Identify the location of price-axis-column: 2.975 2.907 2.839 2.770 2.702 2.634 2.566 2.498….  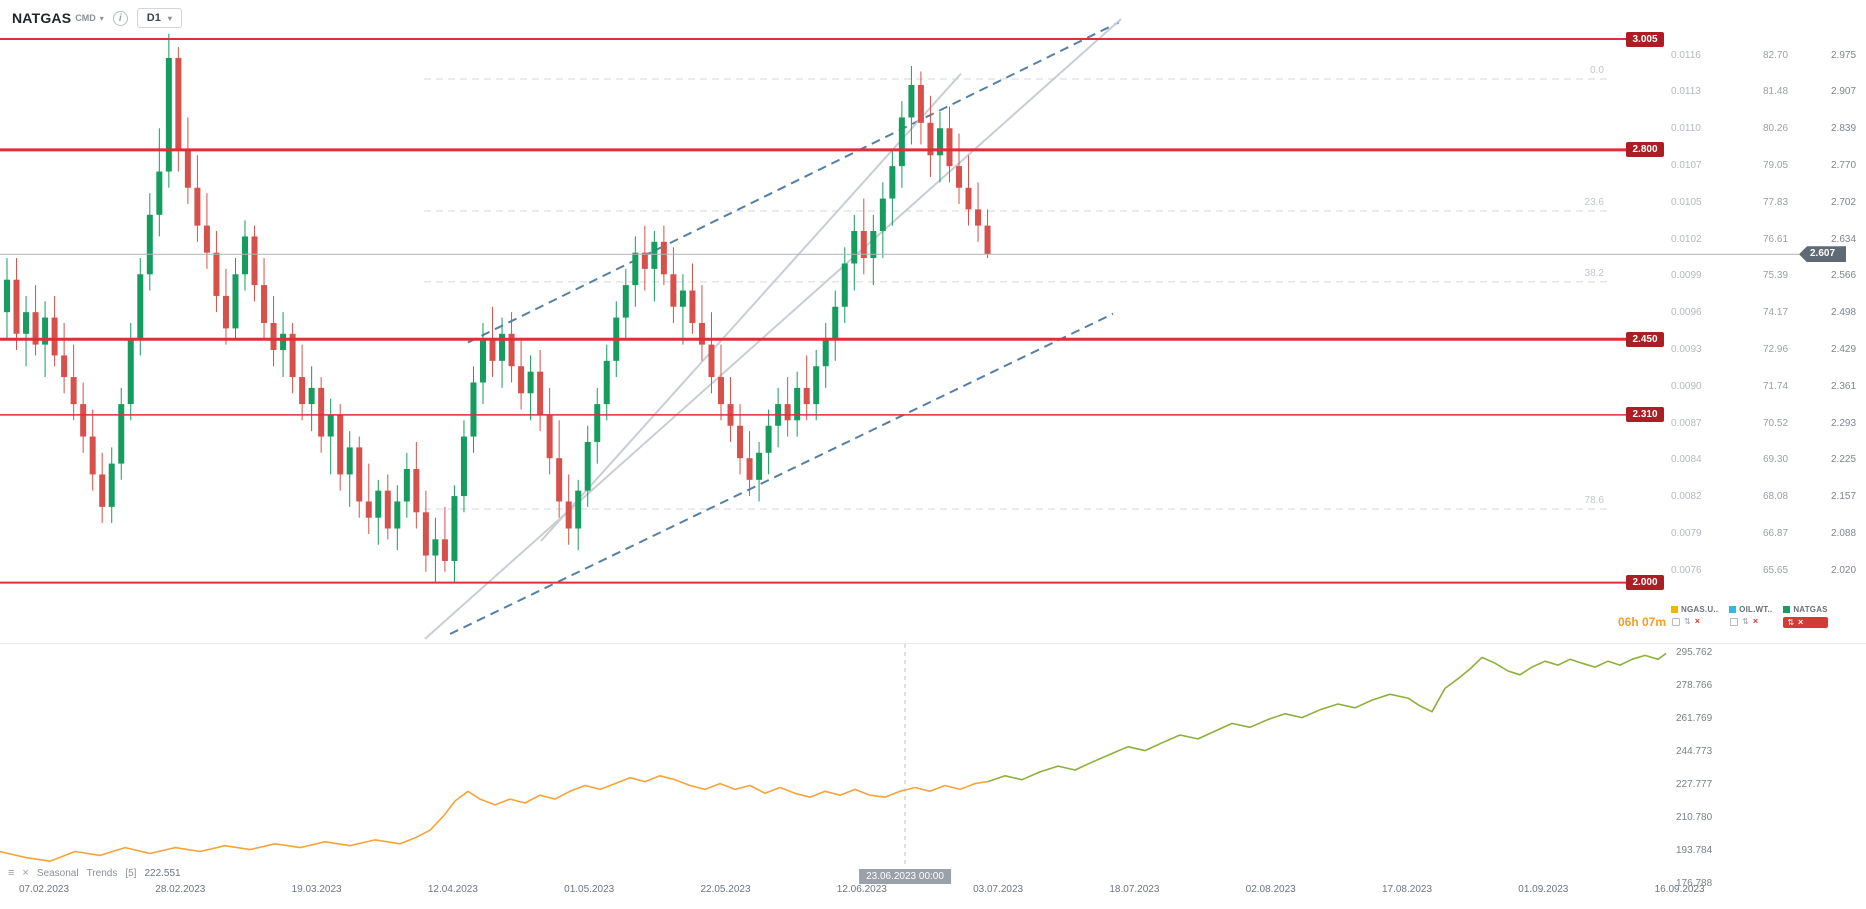
(1848, 454).